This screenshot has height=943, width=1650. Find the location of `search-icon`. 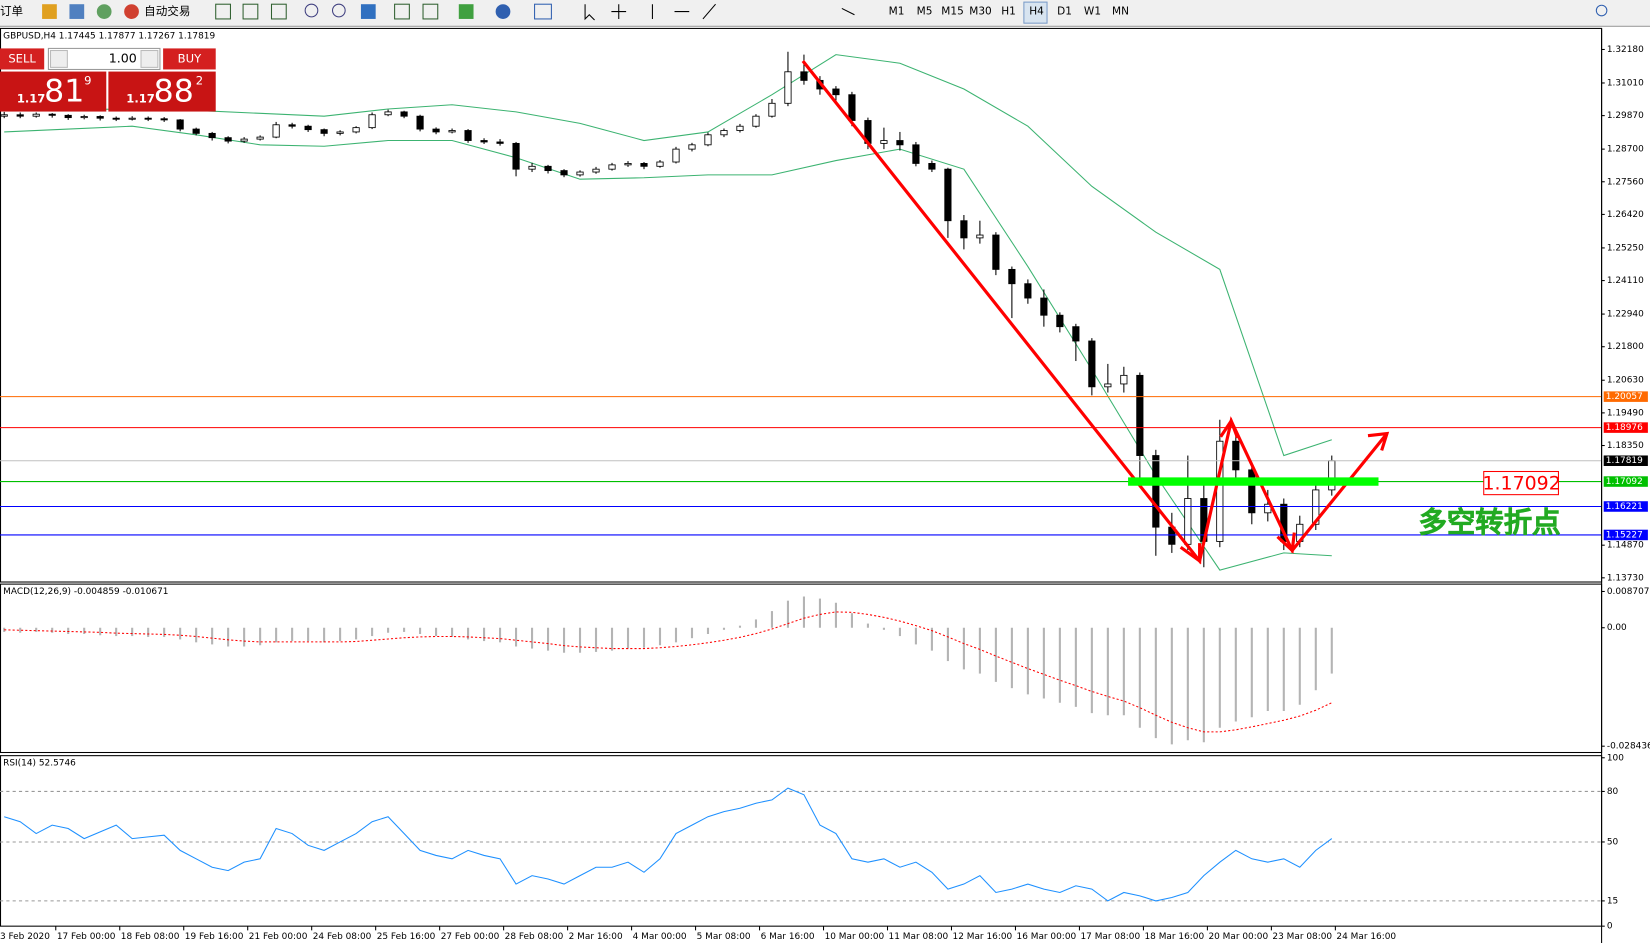

search-icon is located at coordinates (1601, 10).